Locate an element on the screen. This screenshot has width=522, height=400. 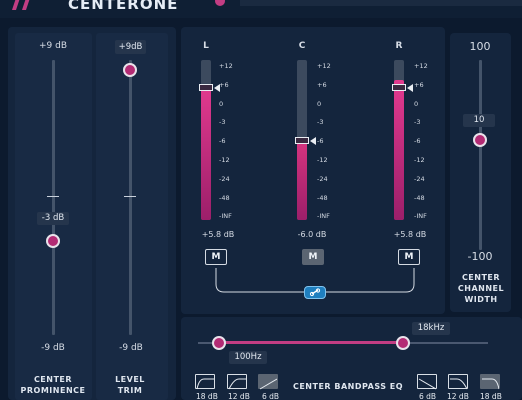
level-trim-center-tick is located at coordinates (130, 196).